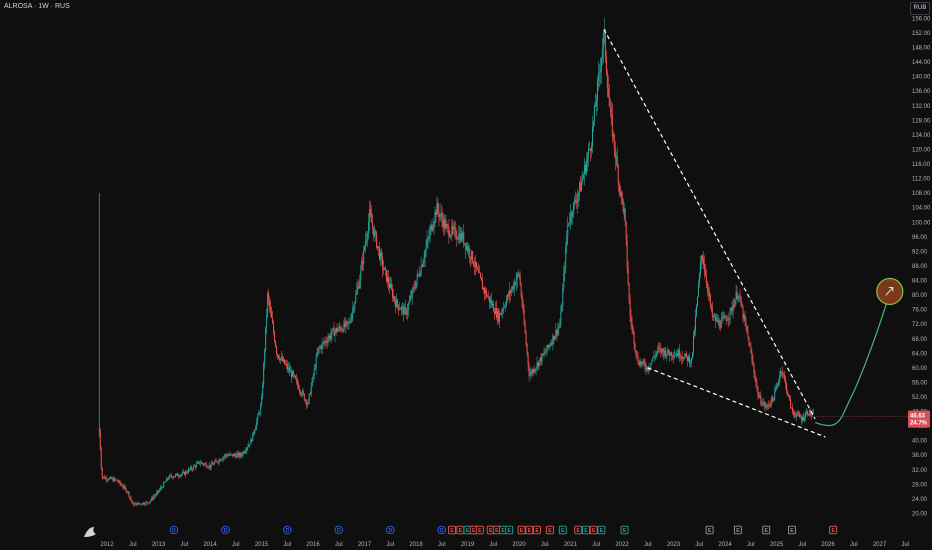 The height and width of the screenshot is (550, 932). I want to click on price-change-label: 24.7%, so click(919, 424).